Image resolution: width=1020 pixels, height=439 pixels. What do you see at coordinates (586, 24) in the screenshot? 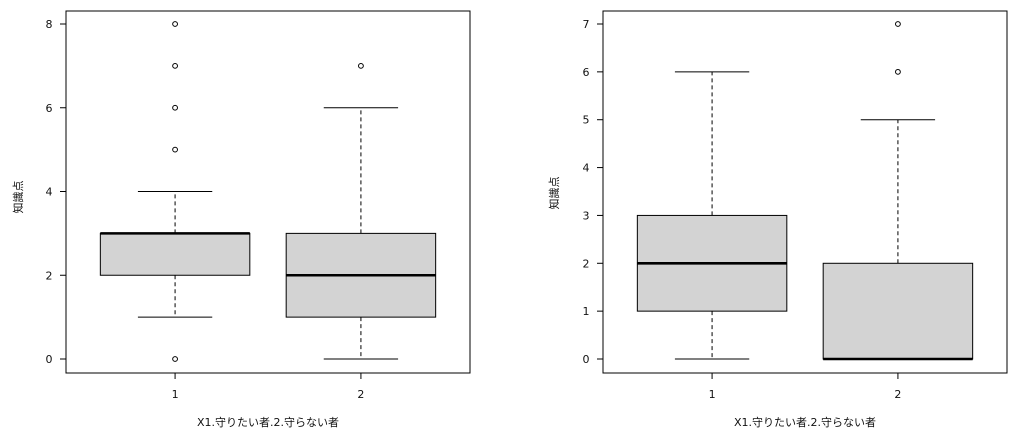
I see `y-tick-label: 7` at bounding box center [586, 24].